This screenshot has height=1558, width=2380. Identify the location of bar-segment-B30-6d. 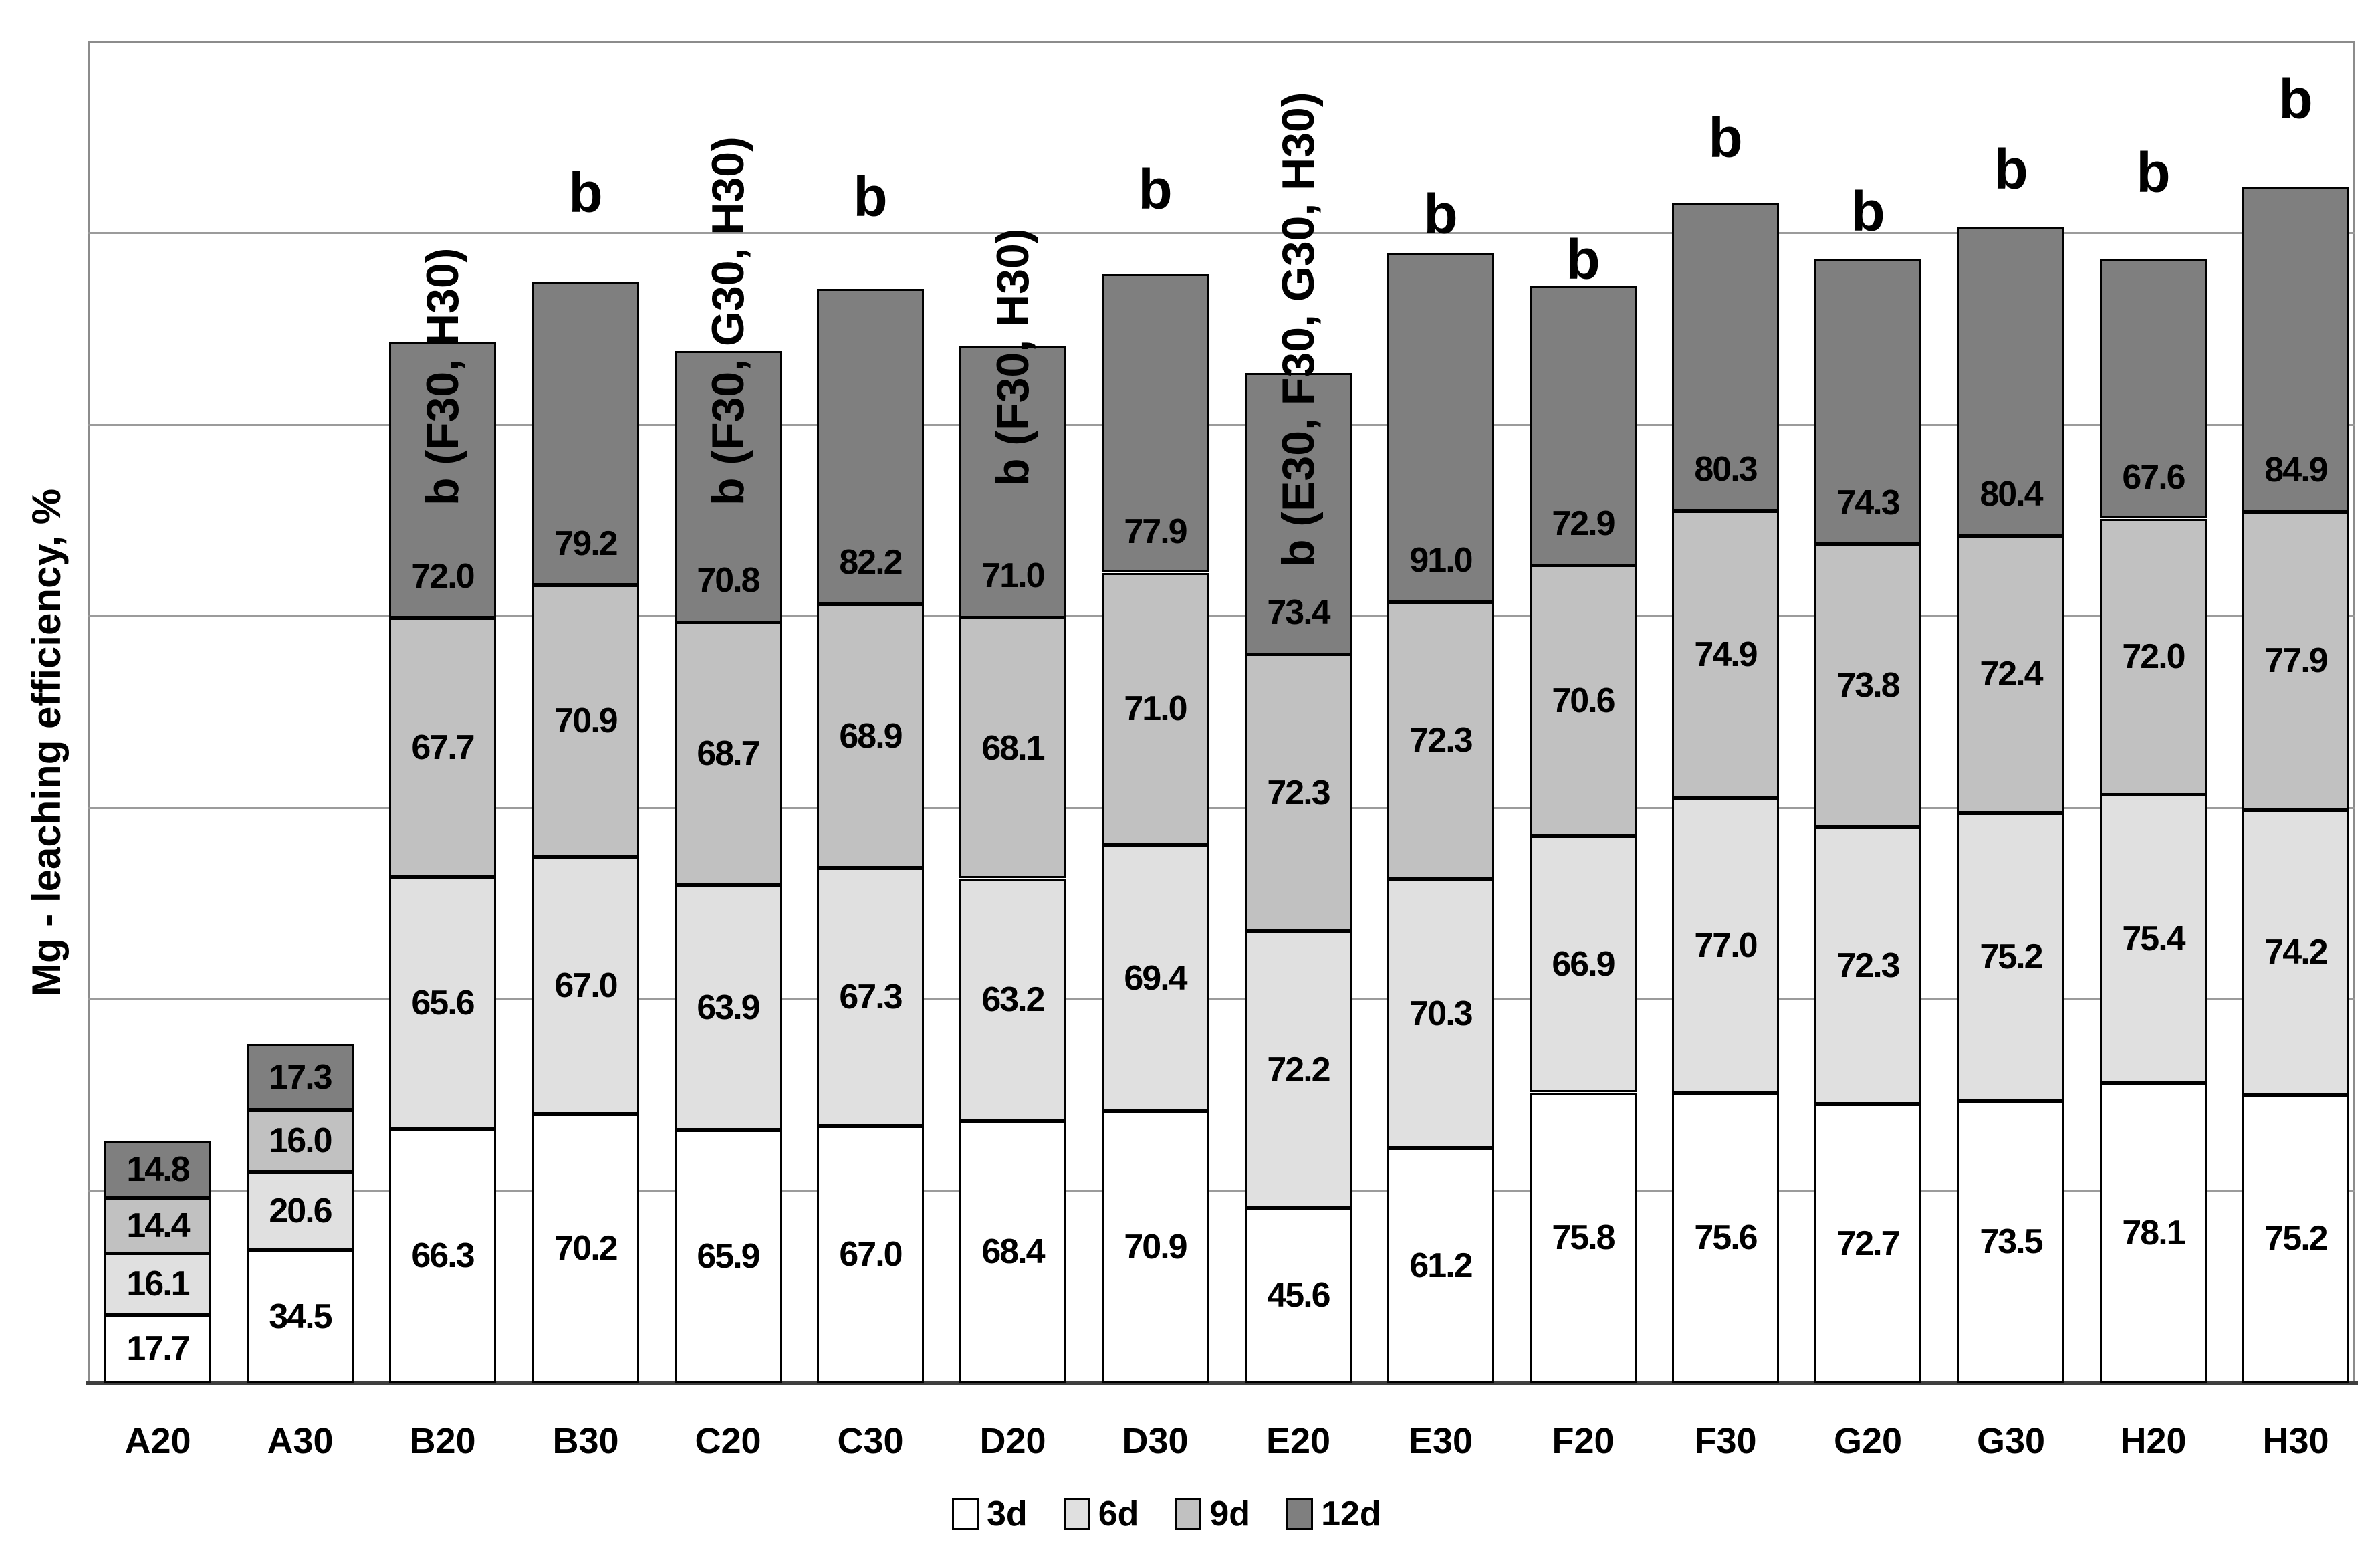
(585, 986).